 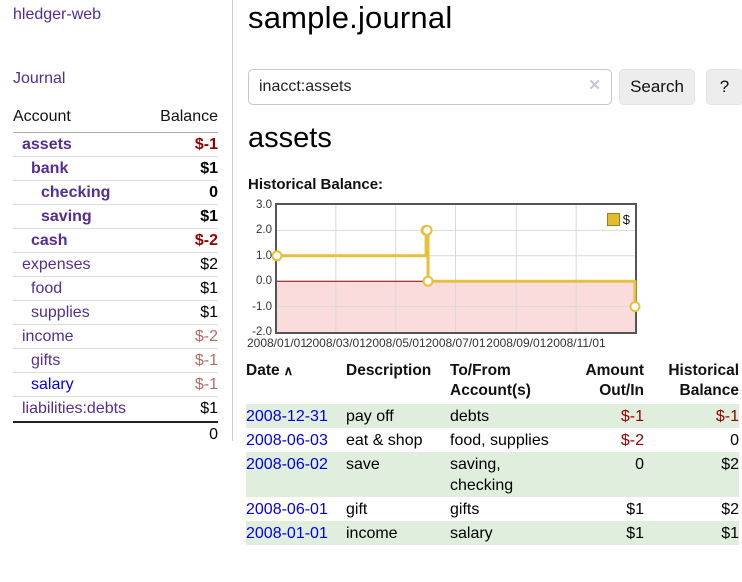 What do you see at coordinates (270, 370) in the screenshot?
I see `column-header-date: Date ∧` at bounding box center [270, 370].